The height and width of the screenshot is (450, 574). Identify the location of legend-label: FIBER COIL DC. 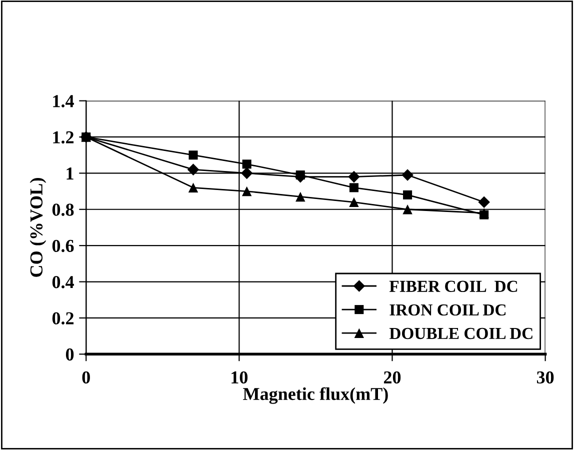
(453, 286).